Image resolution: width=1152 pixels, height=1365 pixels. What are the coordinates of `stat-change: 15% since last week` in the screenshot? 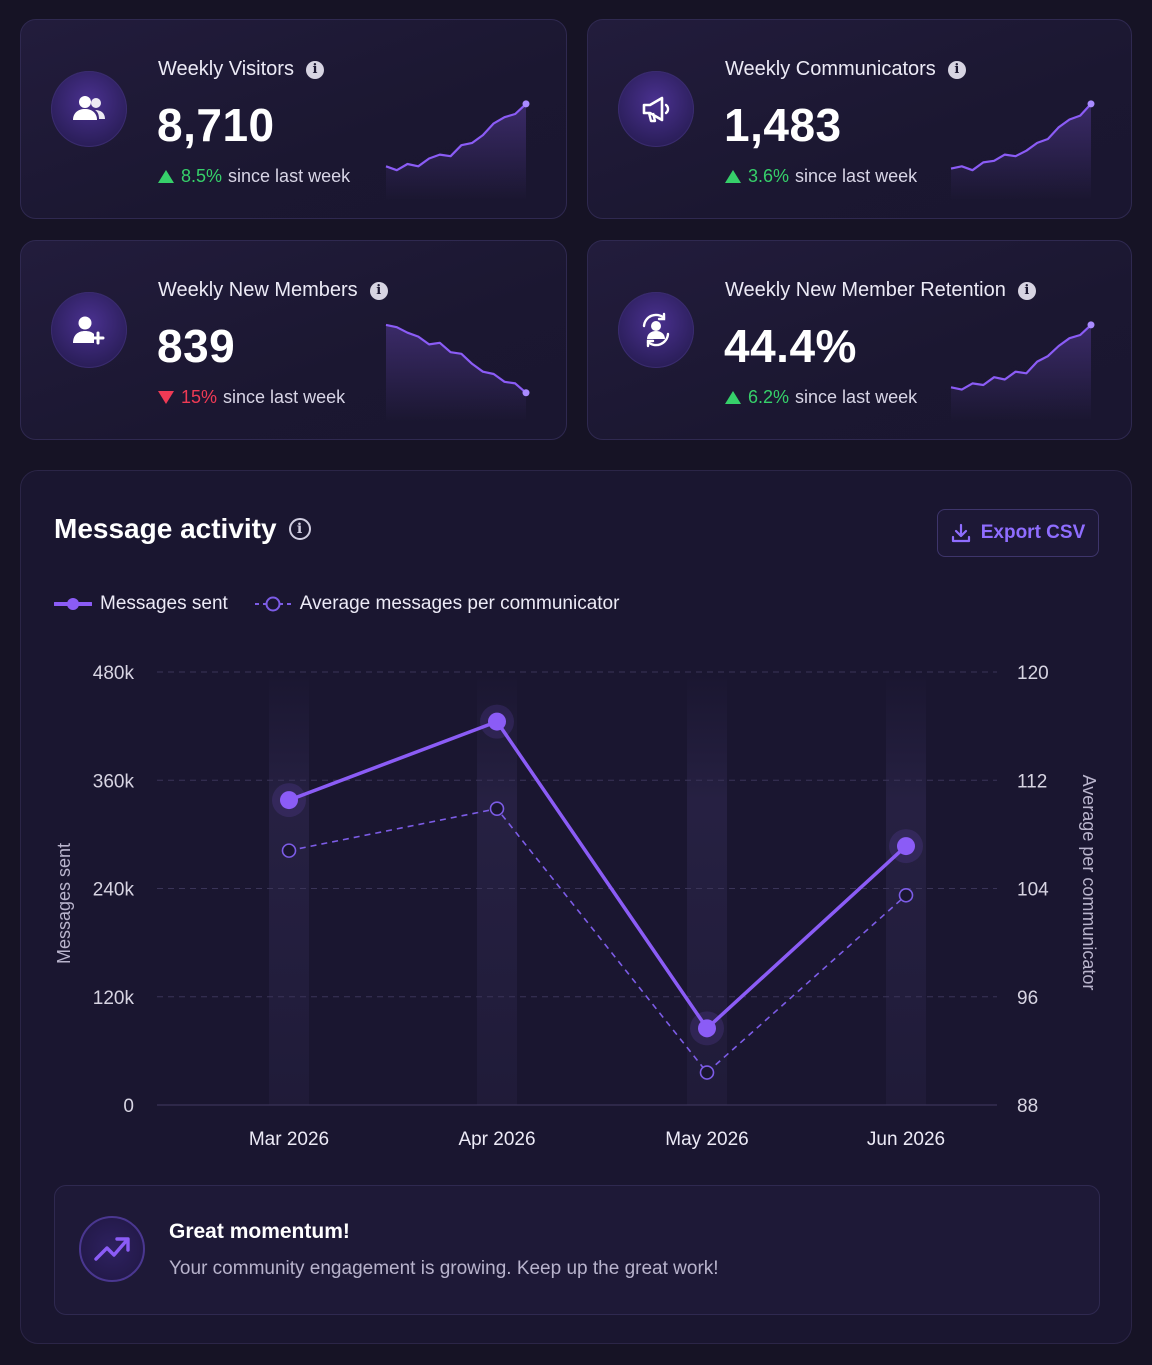 It's located at (251, 397).